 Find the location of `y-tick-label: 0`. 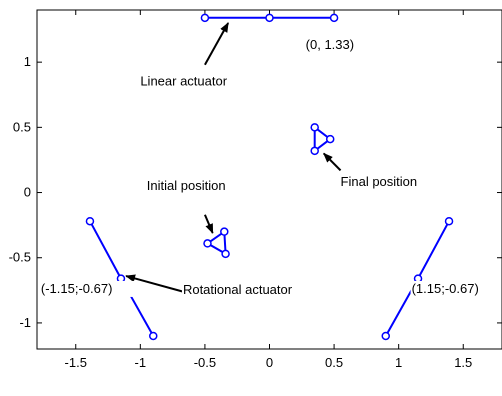

y-tick-label: 0 is located at coordinates (27, 192).